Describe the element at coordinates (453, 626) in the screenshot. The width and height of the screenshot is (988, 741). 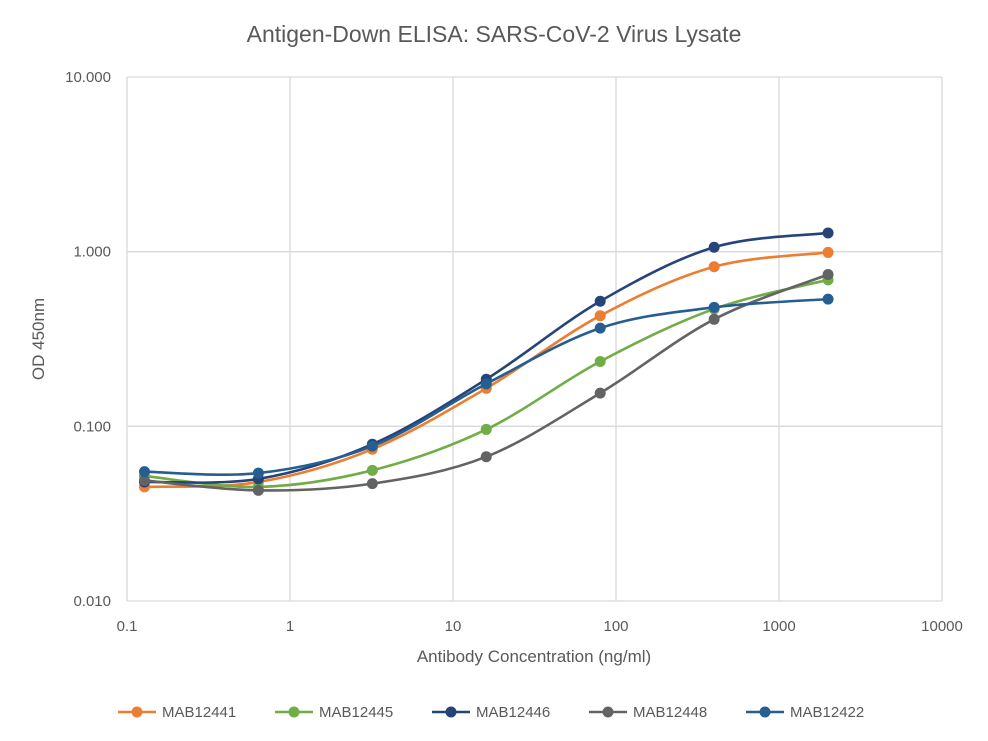
I see `x-tick-label: 10` at that location.